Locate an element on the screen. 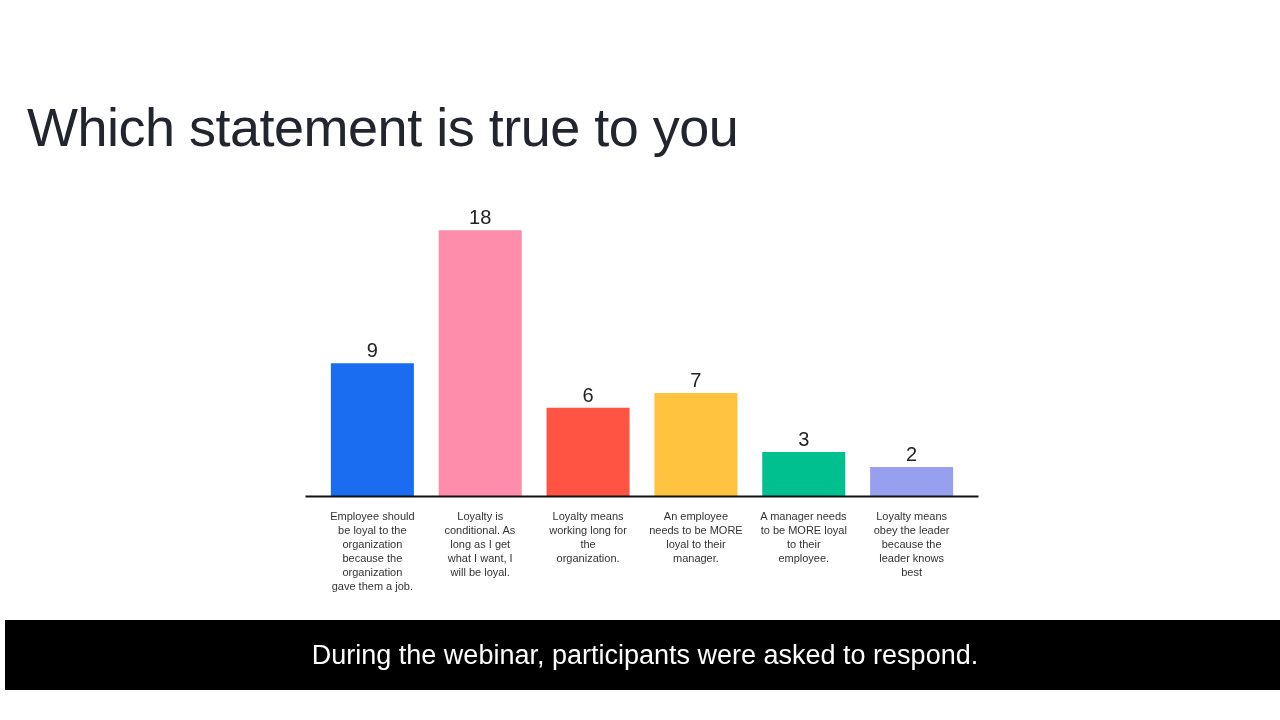  data-label: 2 is located at coordinates (912, 453).